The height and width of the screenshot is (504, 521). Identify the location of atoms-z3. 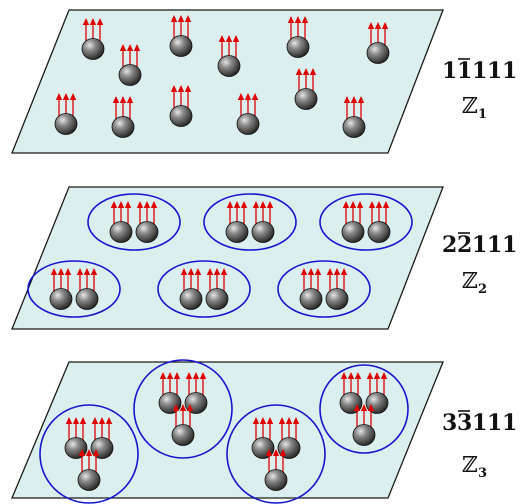
(226, 431).